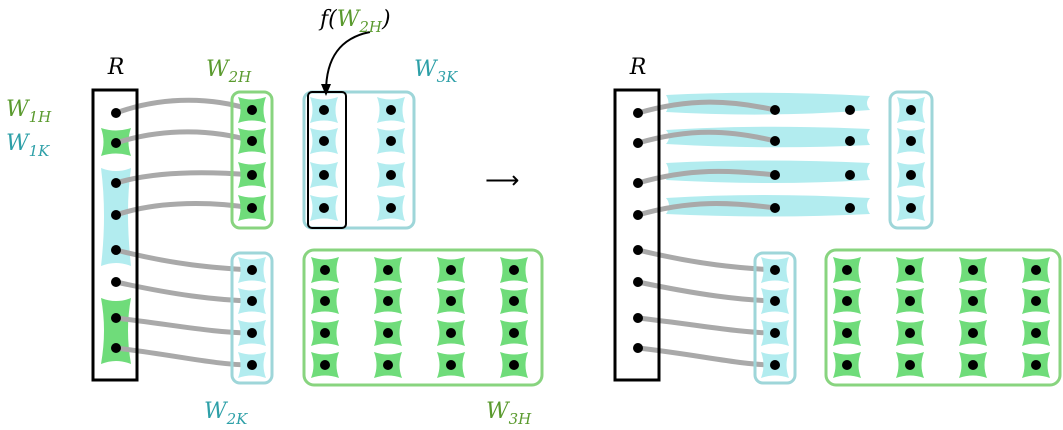 The width and height of the screenshot is (1063, 430). What do you see at coordinates (226, 413) in the screenshot?
I see `w2k-label: W2K` at bounding box center [226, 413].